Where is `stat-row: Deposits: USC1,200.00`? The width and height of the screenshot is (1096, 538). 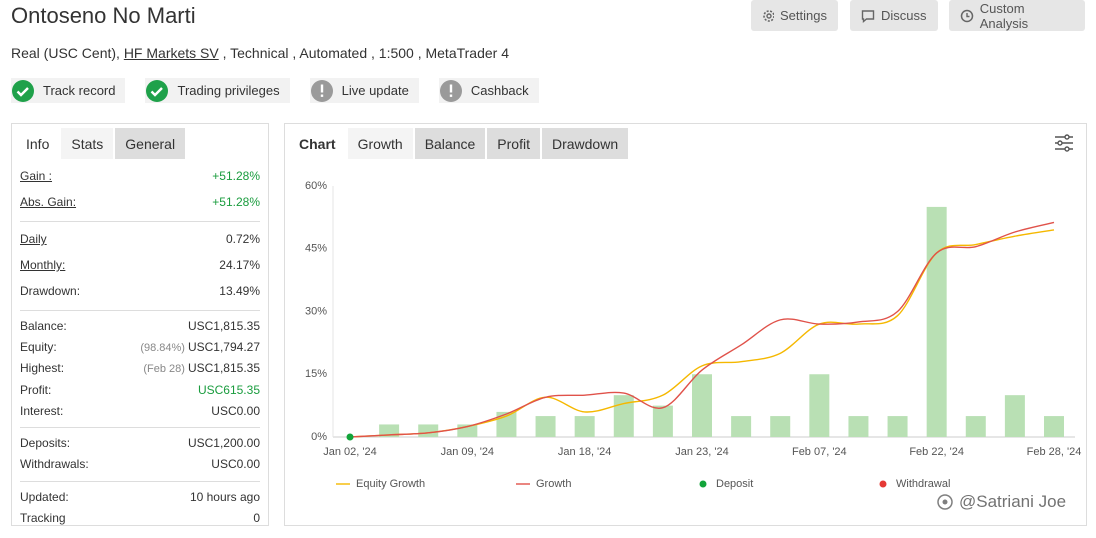
stat-row: Deposits: USC1,200.00 is located at coordinates (140, 442).